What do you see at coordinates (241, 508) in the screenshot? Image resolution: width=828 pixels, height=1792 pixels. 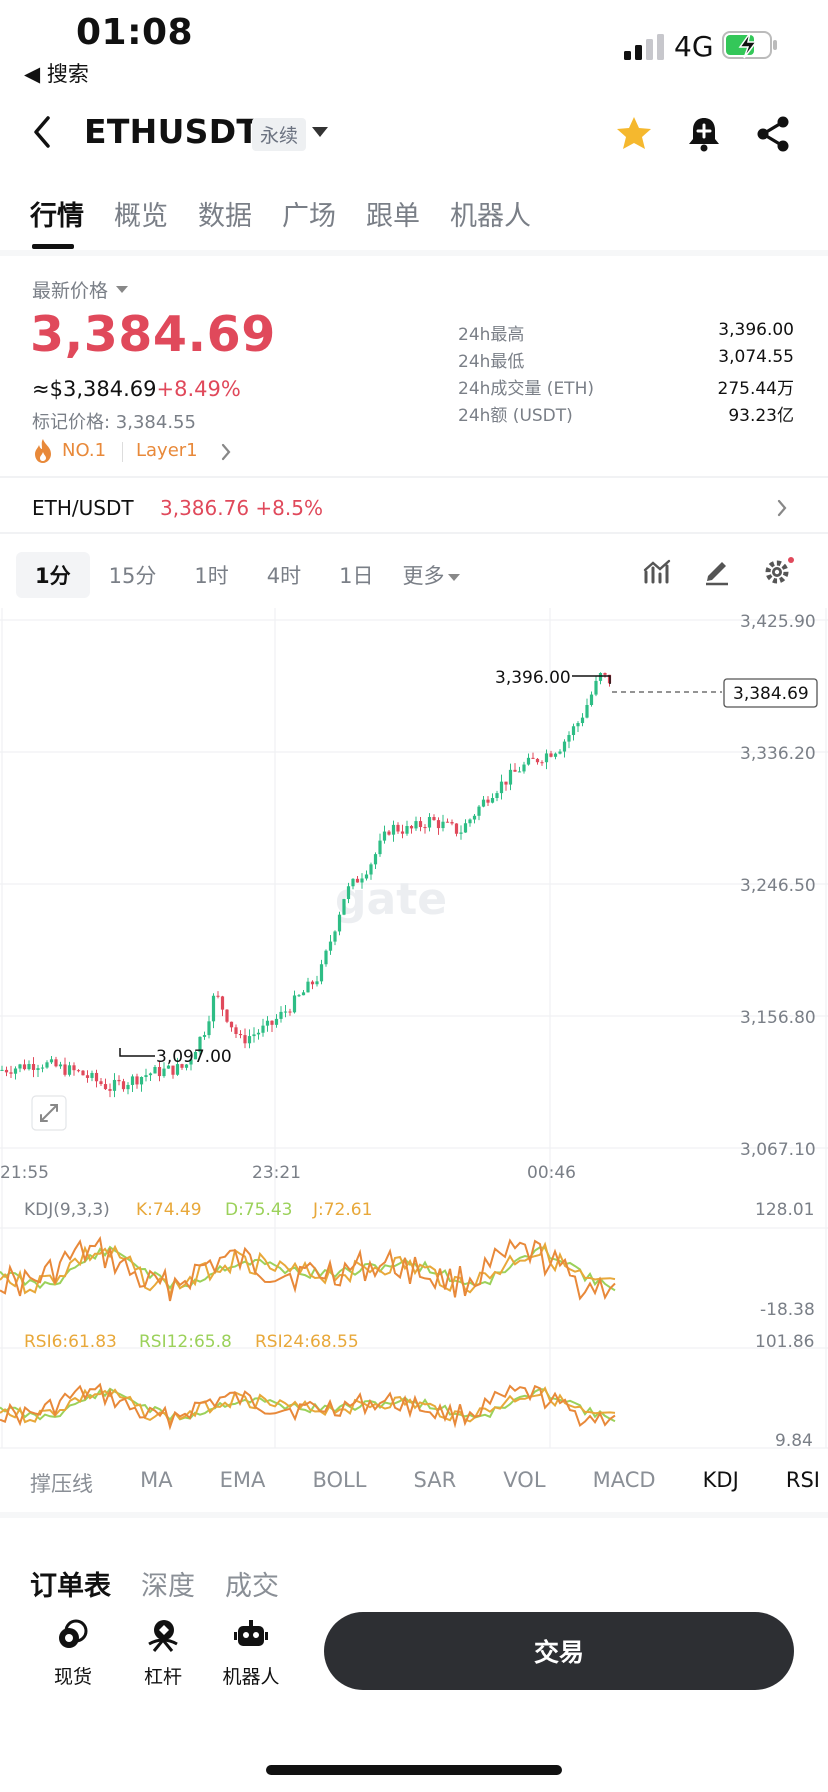 I see `spot-price-change: 3,386.76 +8.5%` at bounding box center [241, 508].